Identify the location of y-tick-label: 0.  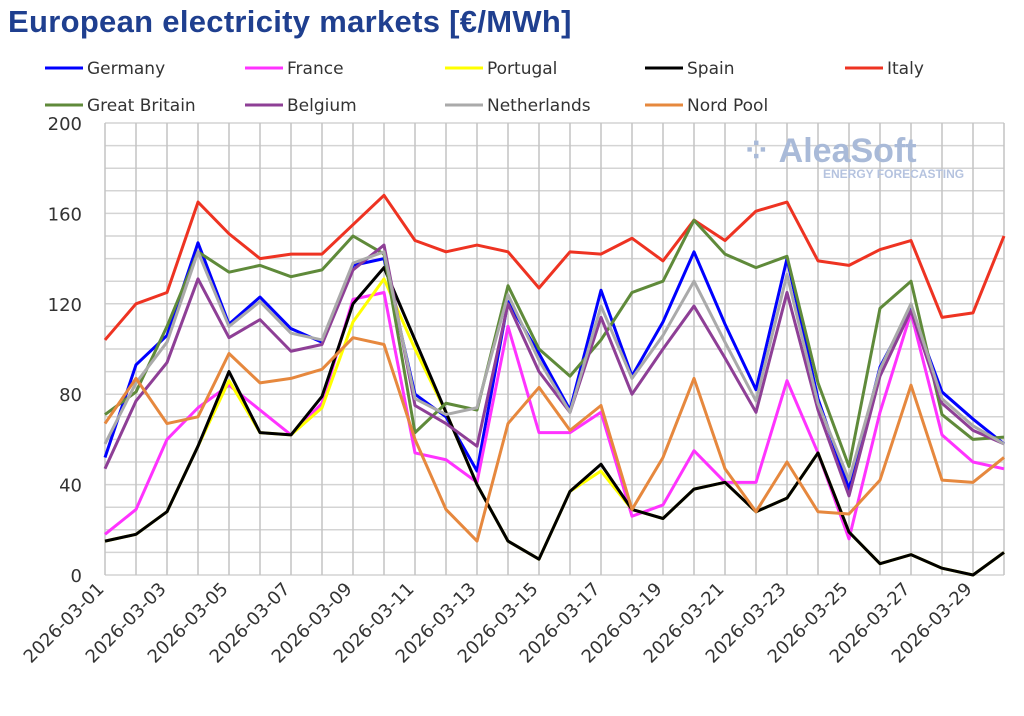
(76, 576).